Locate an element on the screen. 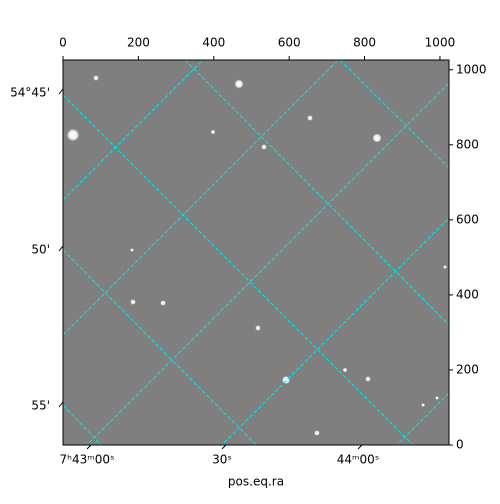 Image resolution: width=500 pixels, height=504 pixels. y-tick-label: 800 is located at coordinates (467, 144).